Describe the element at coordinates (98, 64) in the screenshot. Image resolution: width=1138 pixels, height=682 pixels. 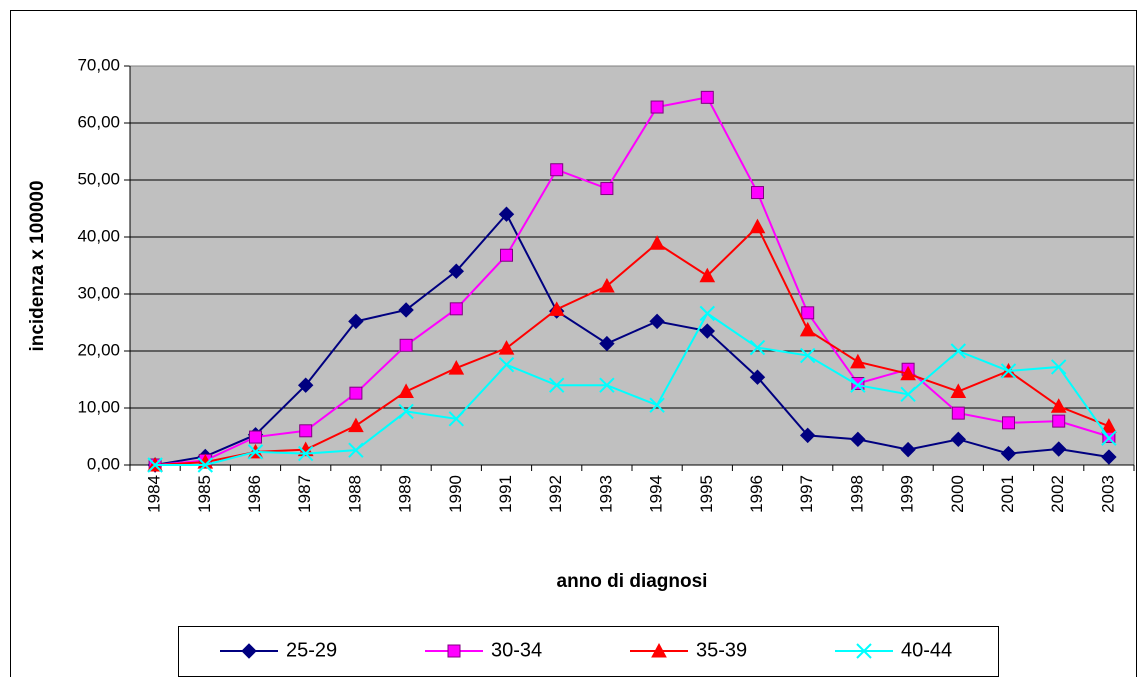
I see `y-tick-label: 70,00` at that location.